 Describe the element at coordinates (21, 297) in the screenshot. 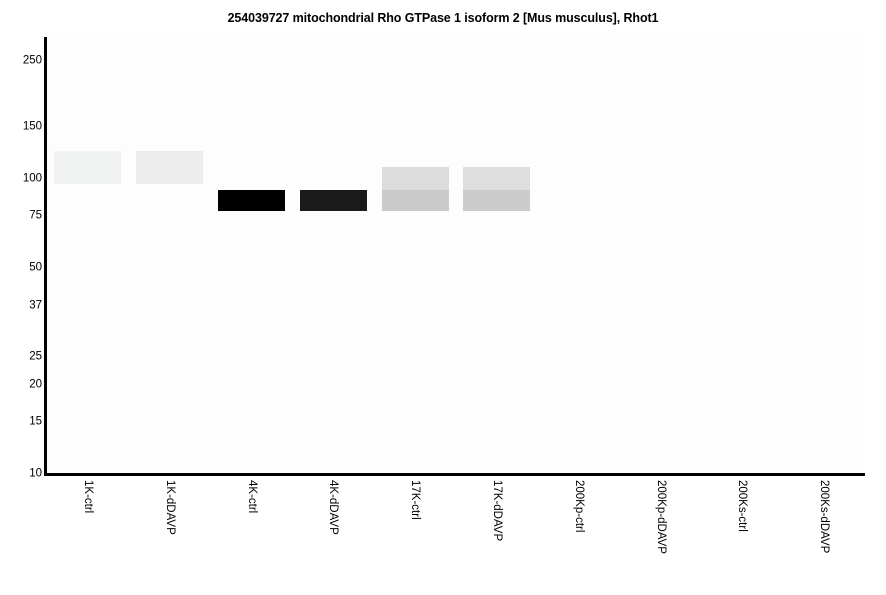

I see `y-axis-tick-labels: 250 150 100 75 50 37 25 20 15 10` at that location.